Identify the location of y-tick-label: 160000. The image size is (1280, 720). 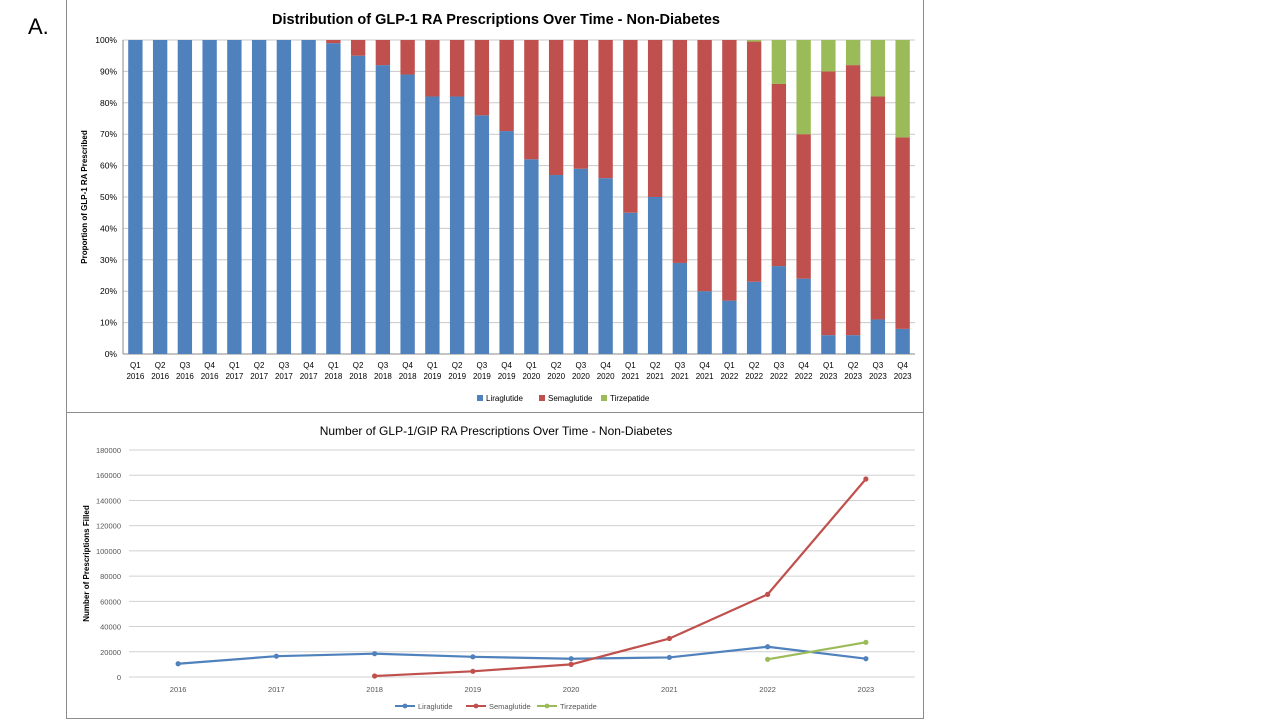
(108, 475).